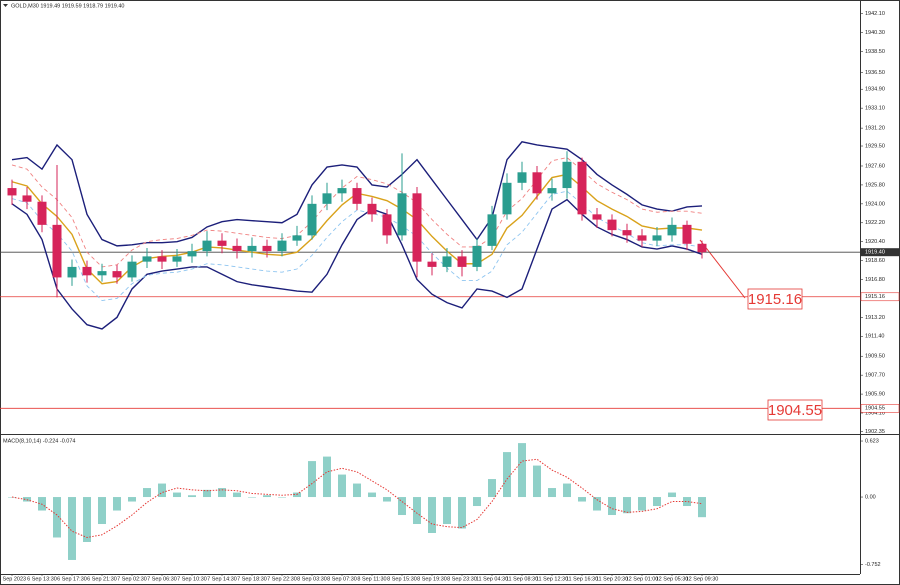 The width and height of the screenshot is (900, 585). I want to click on chart-title: GOLD,M30 1919.49 1919.59 1918.79 1919.40, so click(67, 6).